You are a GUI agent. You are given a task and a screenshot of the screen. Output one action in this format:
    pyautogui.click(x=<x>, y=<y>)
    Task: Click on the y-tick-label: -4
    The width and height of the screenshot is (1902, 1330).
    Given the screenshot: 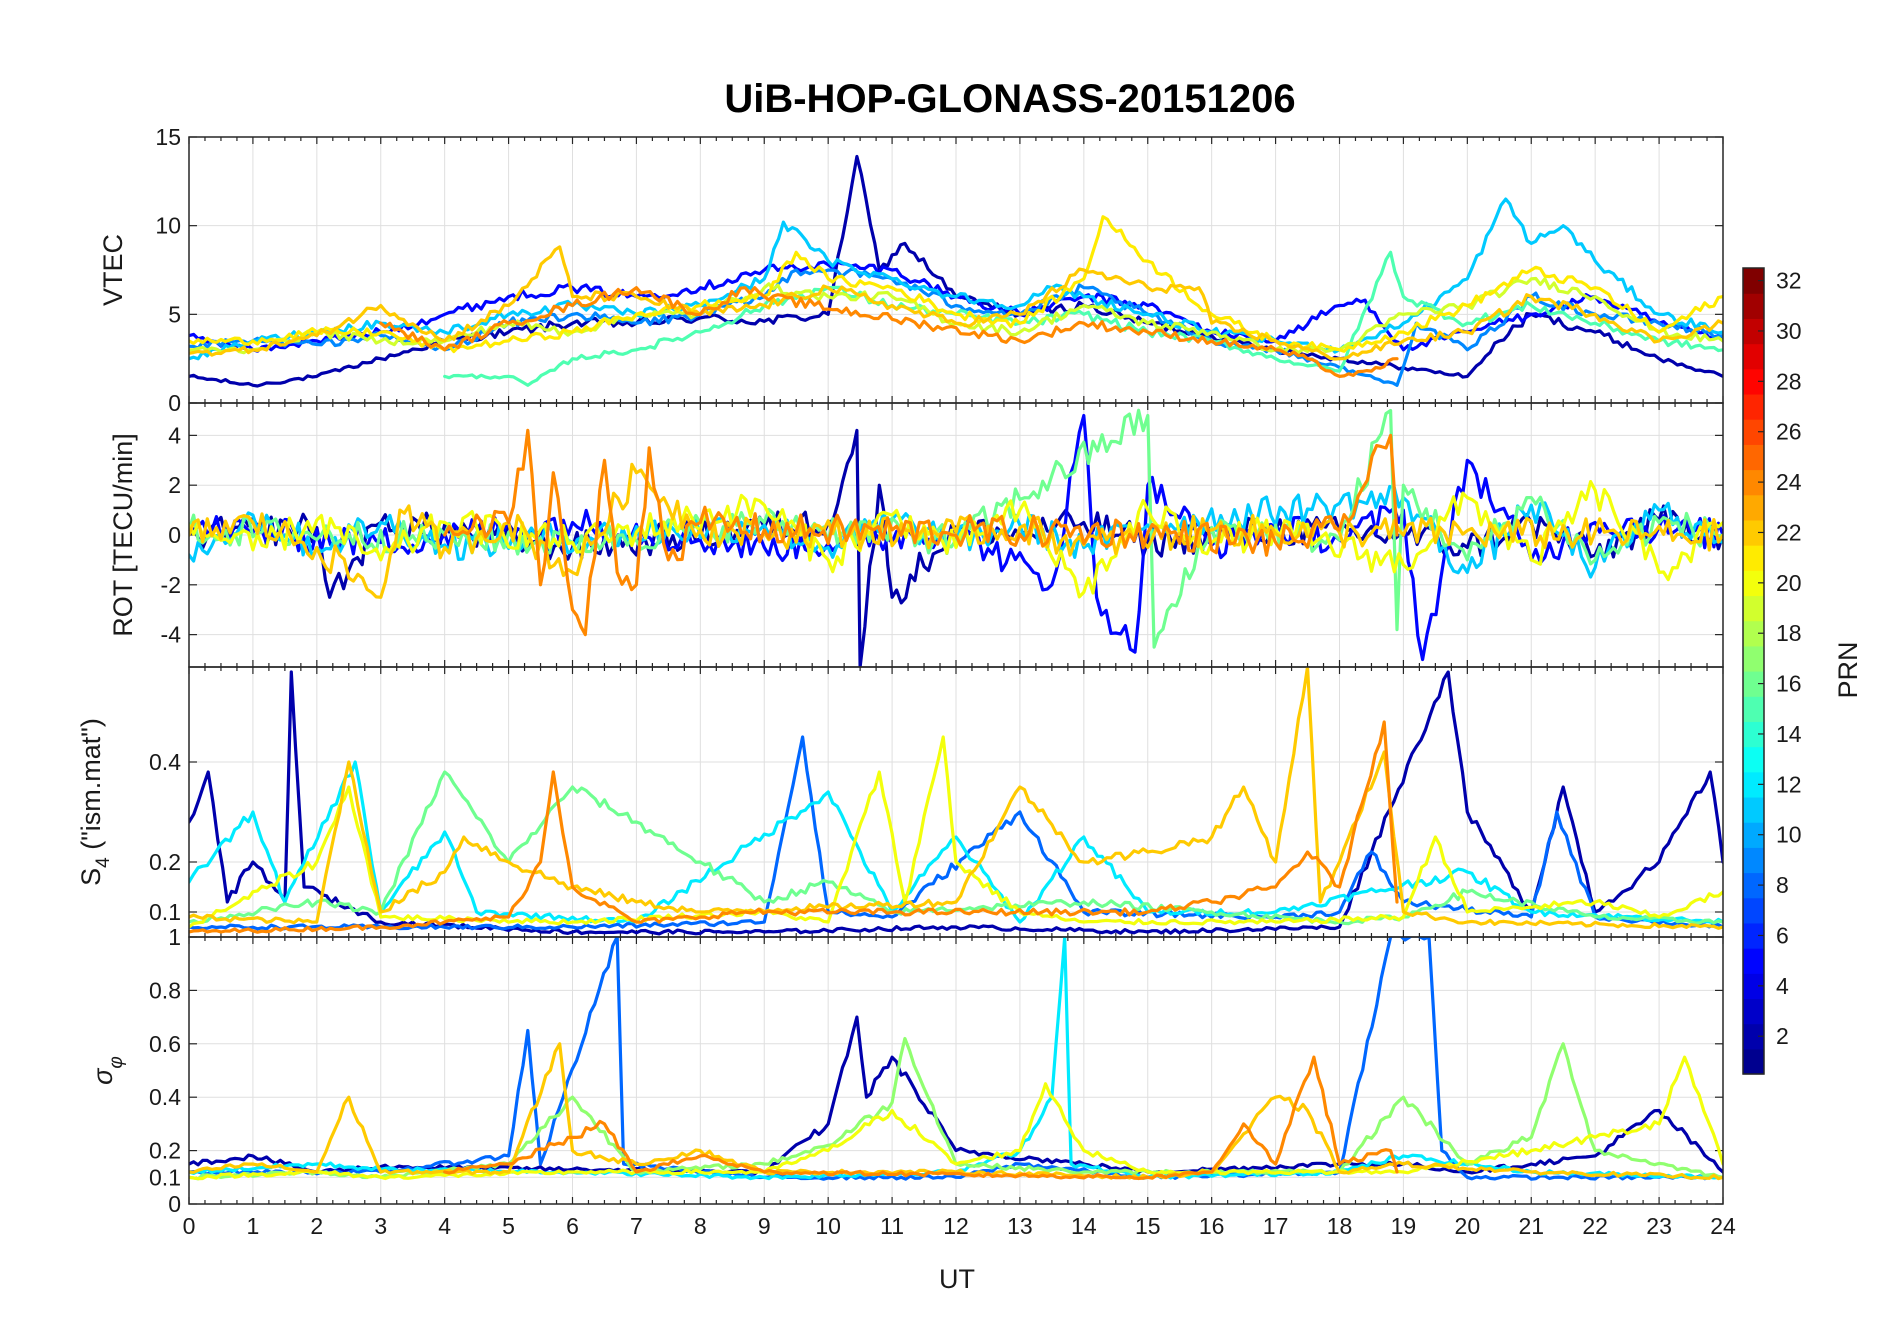 What is the action you would take?
    pyautogui.click(x=171, y=635)
    